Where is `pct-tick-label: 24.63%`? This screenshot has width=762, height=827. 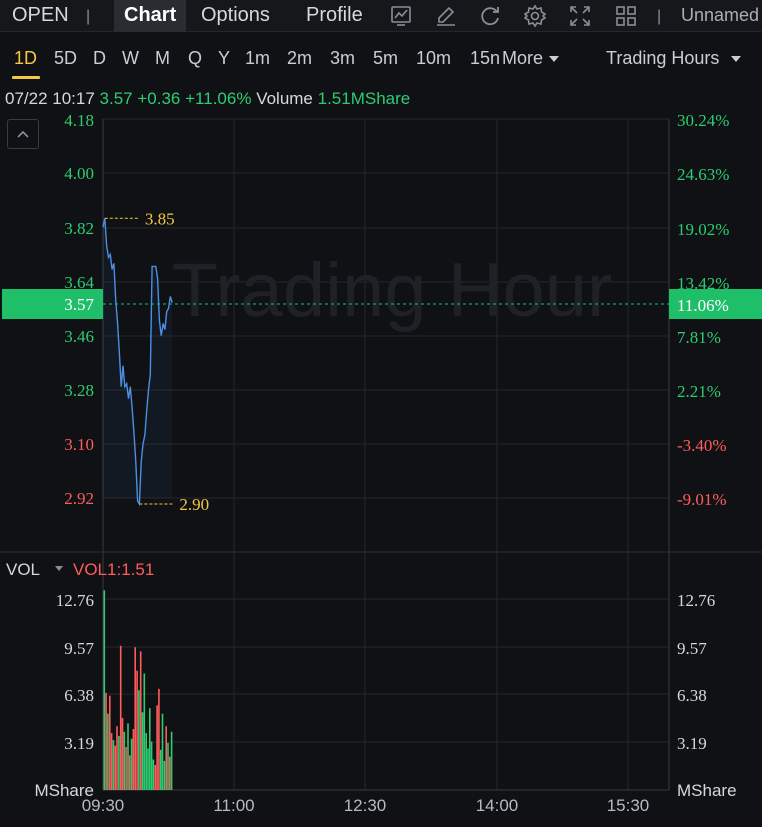
pct-tick-label: 24.63% is located at coordinates (703, 174).